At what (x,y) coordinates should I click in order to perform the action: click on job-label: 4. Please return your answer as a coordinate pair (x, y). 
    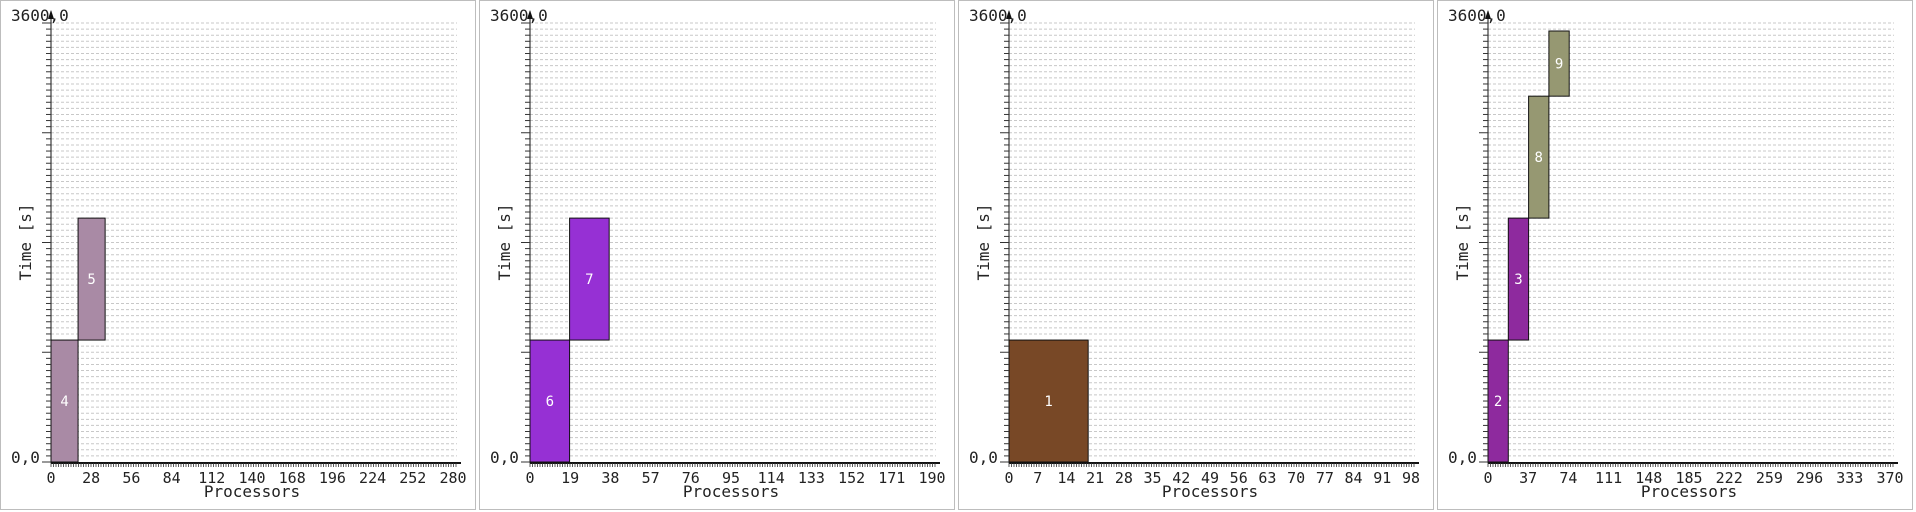
    Looking at the image, I should click on (64, 402).